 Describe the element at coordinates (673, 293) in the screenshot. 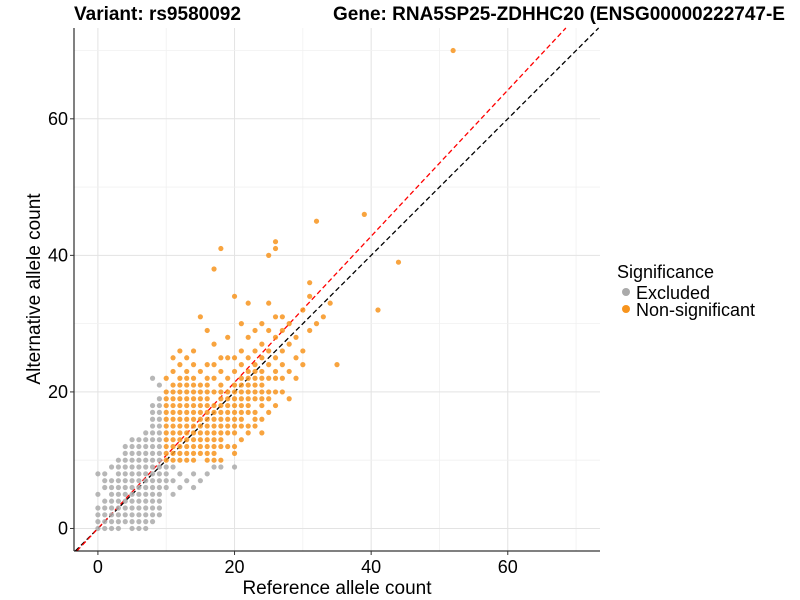

I see `legend-label-excluded: Excluded` at that location.